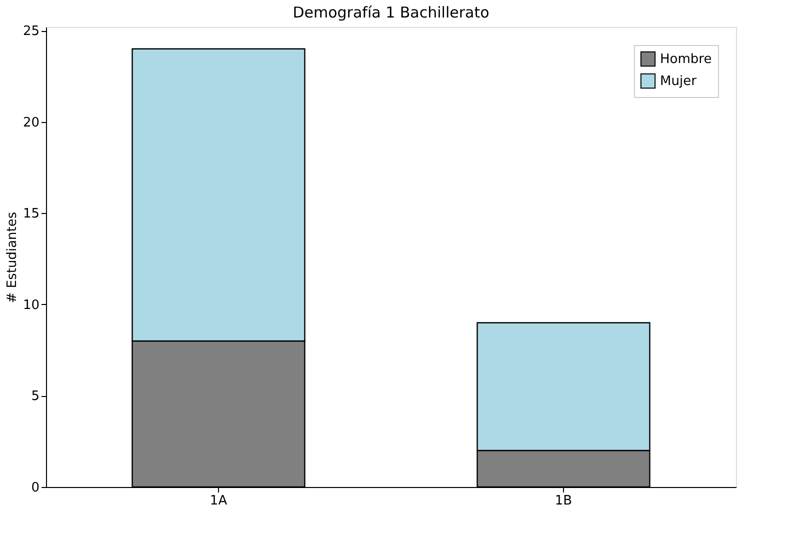 The height and width of the screenshot is (548, 793). Describe the element at coordinates (31, 305) in the screenshot. I see `y-tick-label: 10` at that location.